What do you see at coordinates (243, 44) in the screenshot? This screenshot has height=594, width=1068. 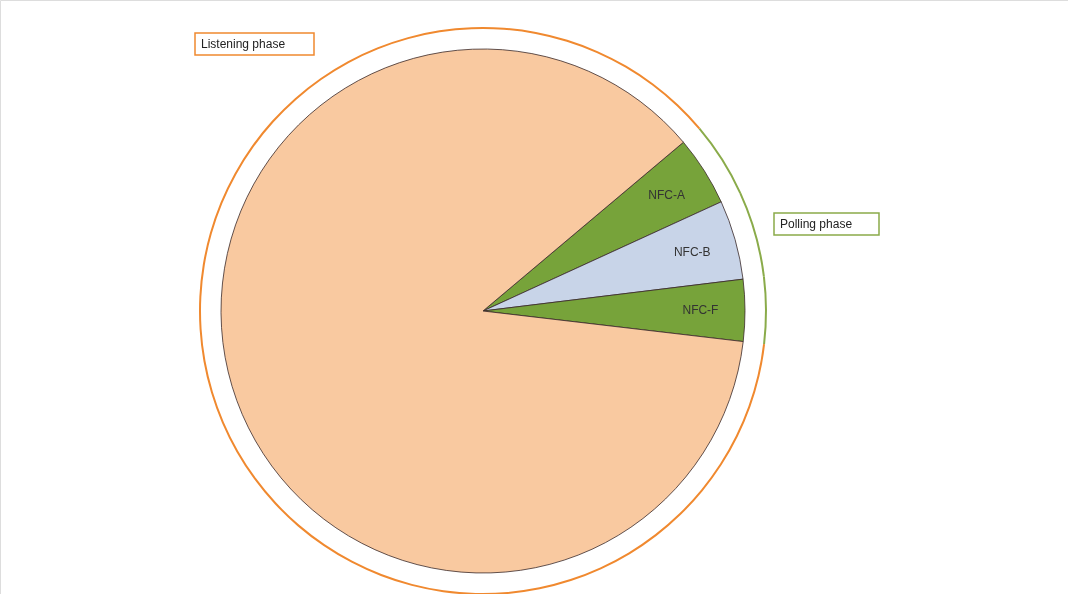 I see `slice-label: Listening phase` at bounding box center [243, 44].